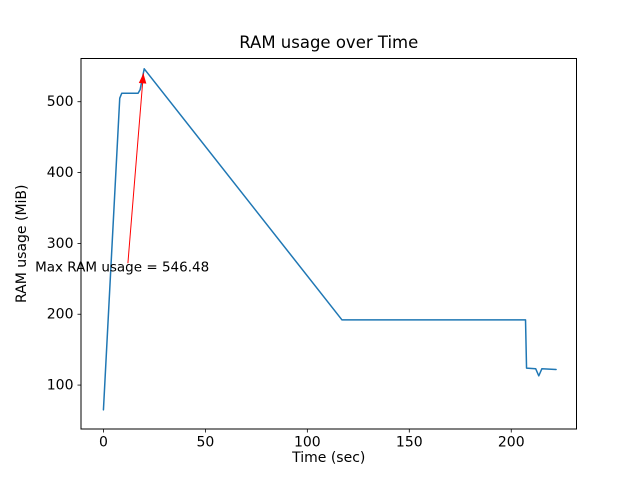  I want to click on x-tick-label: 50, so click(205, 443).